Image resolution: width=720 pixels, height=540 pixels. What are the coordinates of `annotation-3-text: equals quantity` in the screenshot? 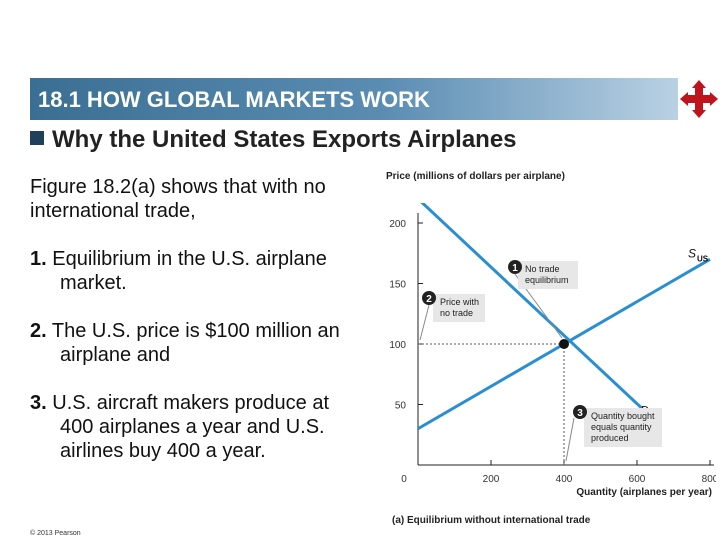 It's located at (621, 427).